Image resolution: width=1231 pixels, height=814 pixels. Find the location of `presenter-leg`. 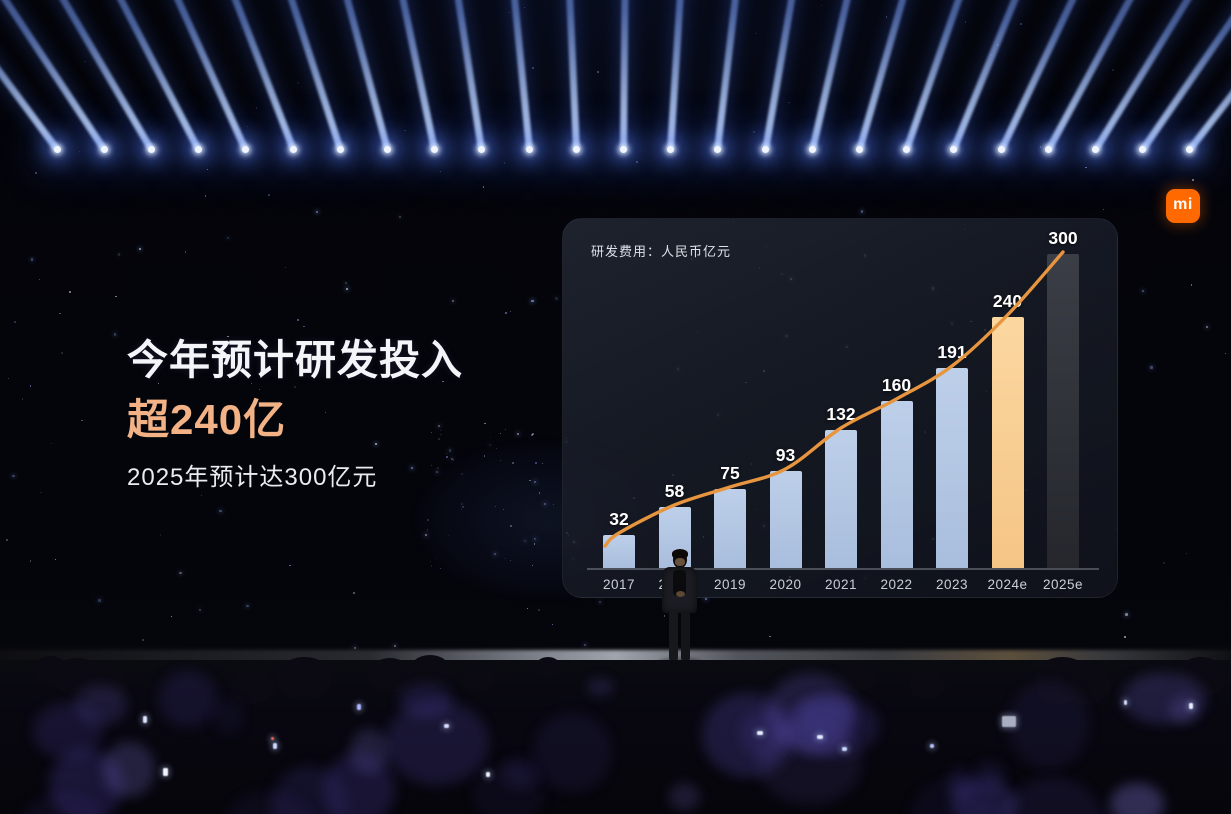

presenter-leg is located at coordinates (673, 636).